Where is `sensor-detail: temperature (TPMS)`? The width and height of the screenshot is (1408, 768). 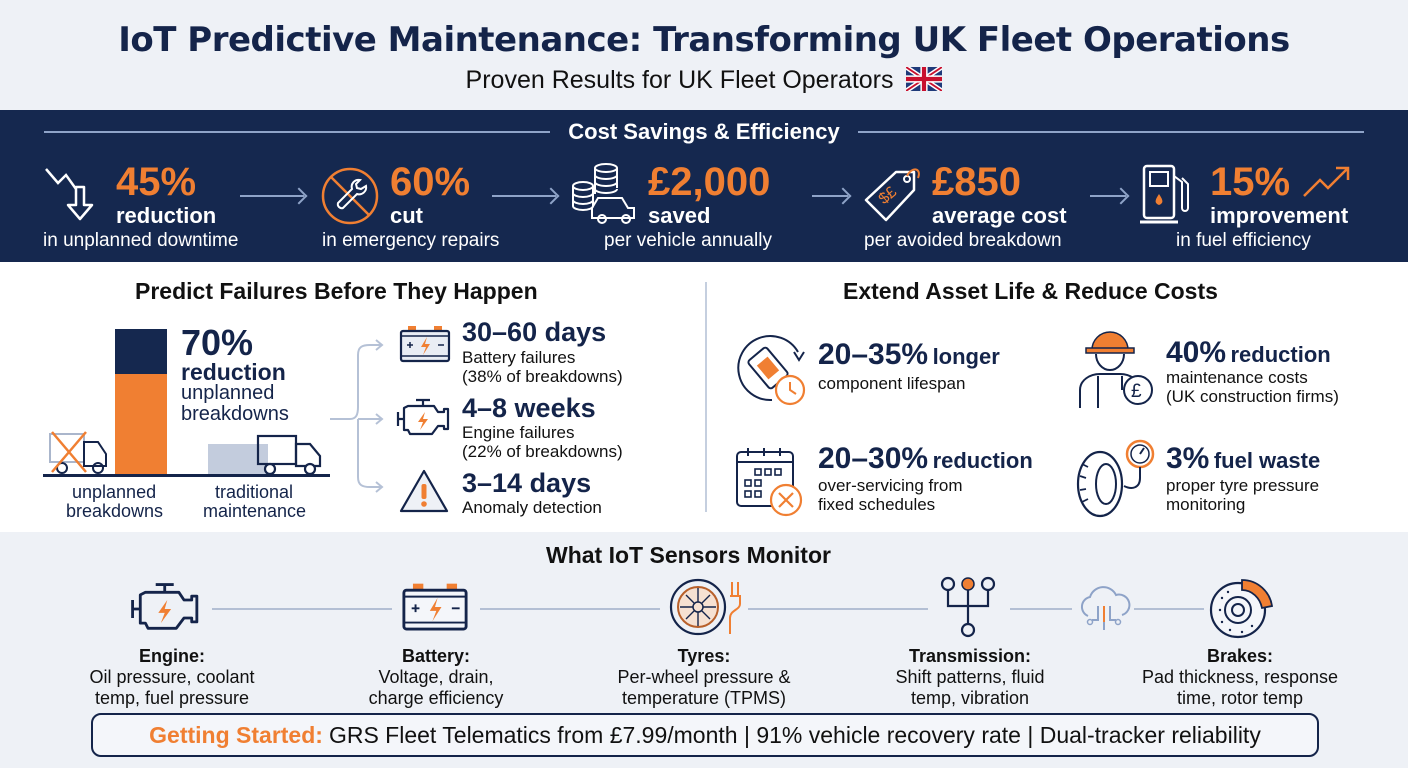
sensor-detail: temperature (TPMS) is located at coordinates (704, 698).